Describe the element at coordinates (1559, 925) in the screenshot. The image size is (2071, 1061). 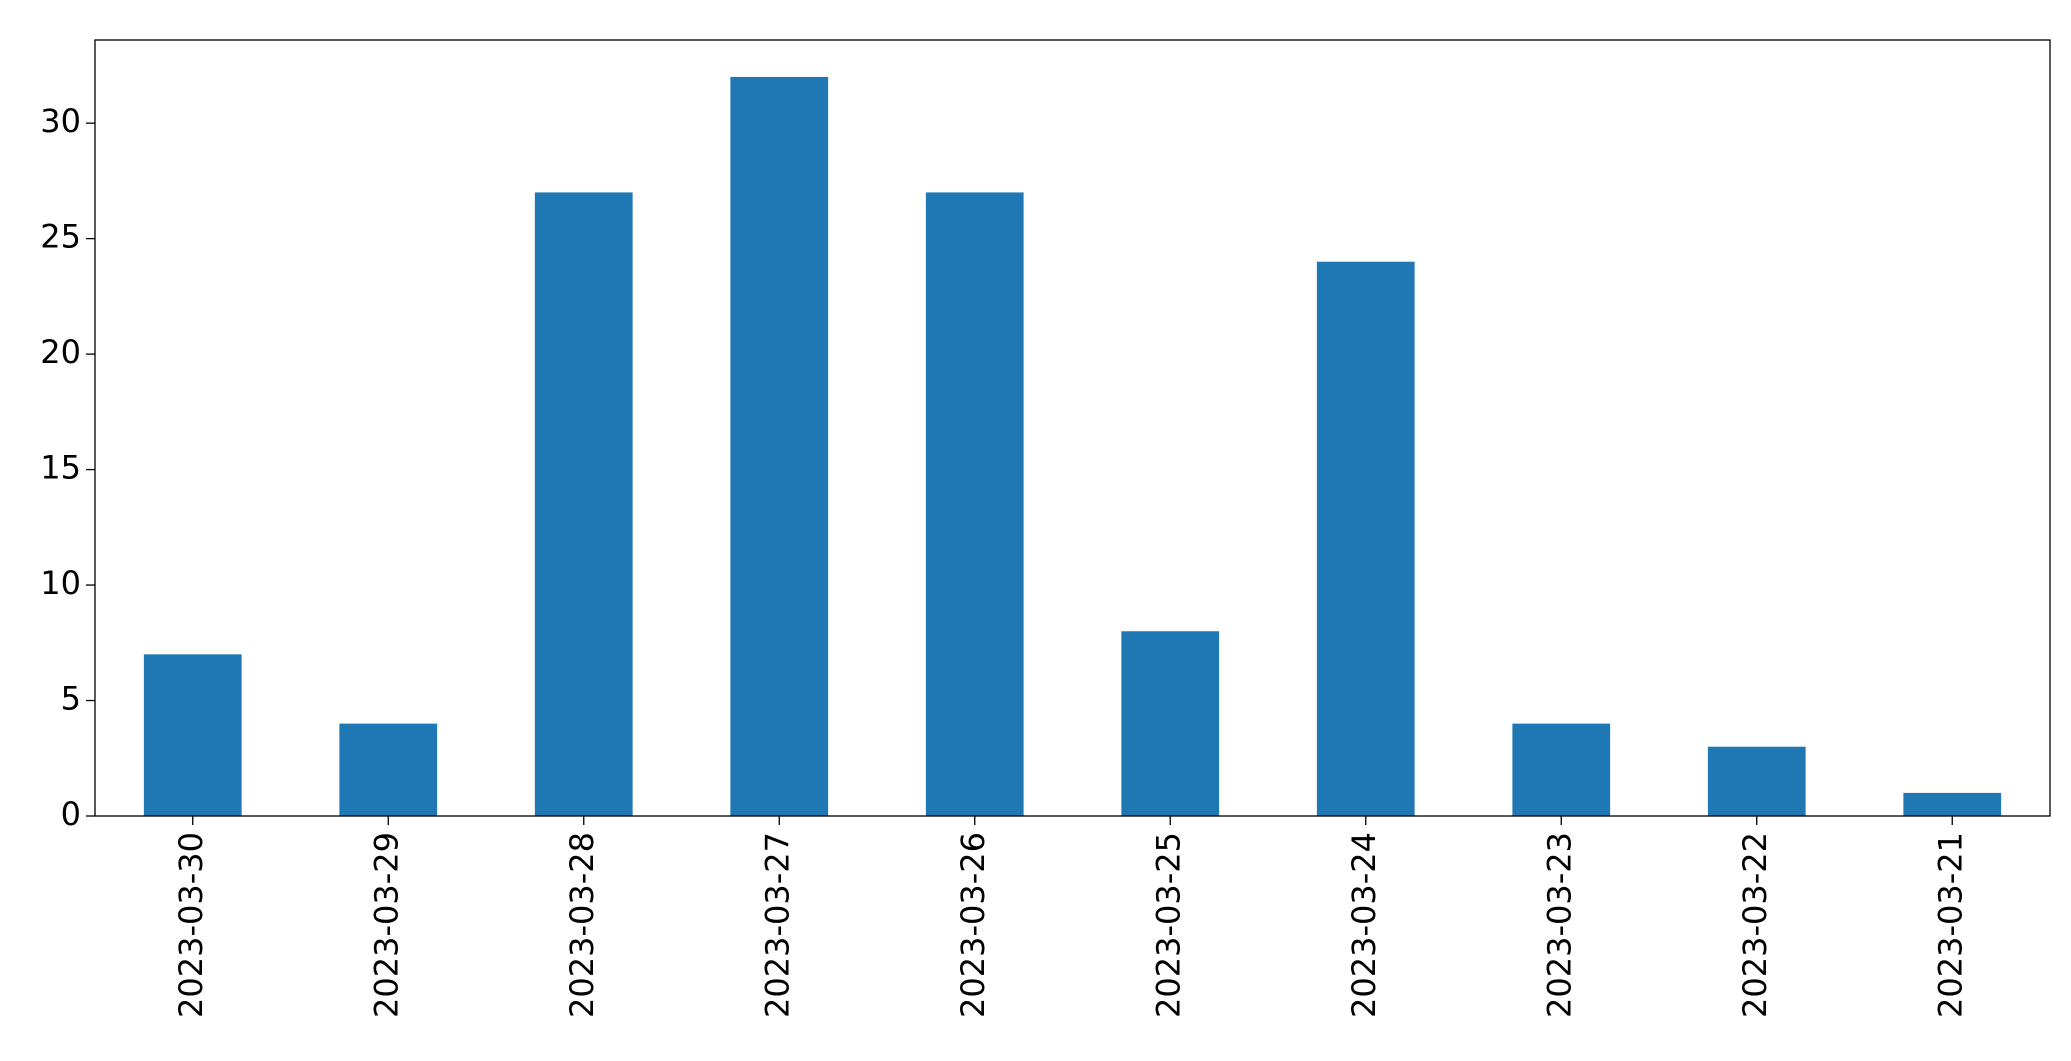
I see `x-tick-label: 2023-03-23` at that location.